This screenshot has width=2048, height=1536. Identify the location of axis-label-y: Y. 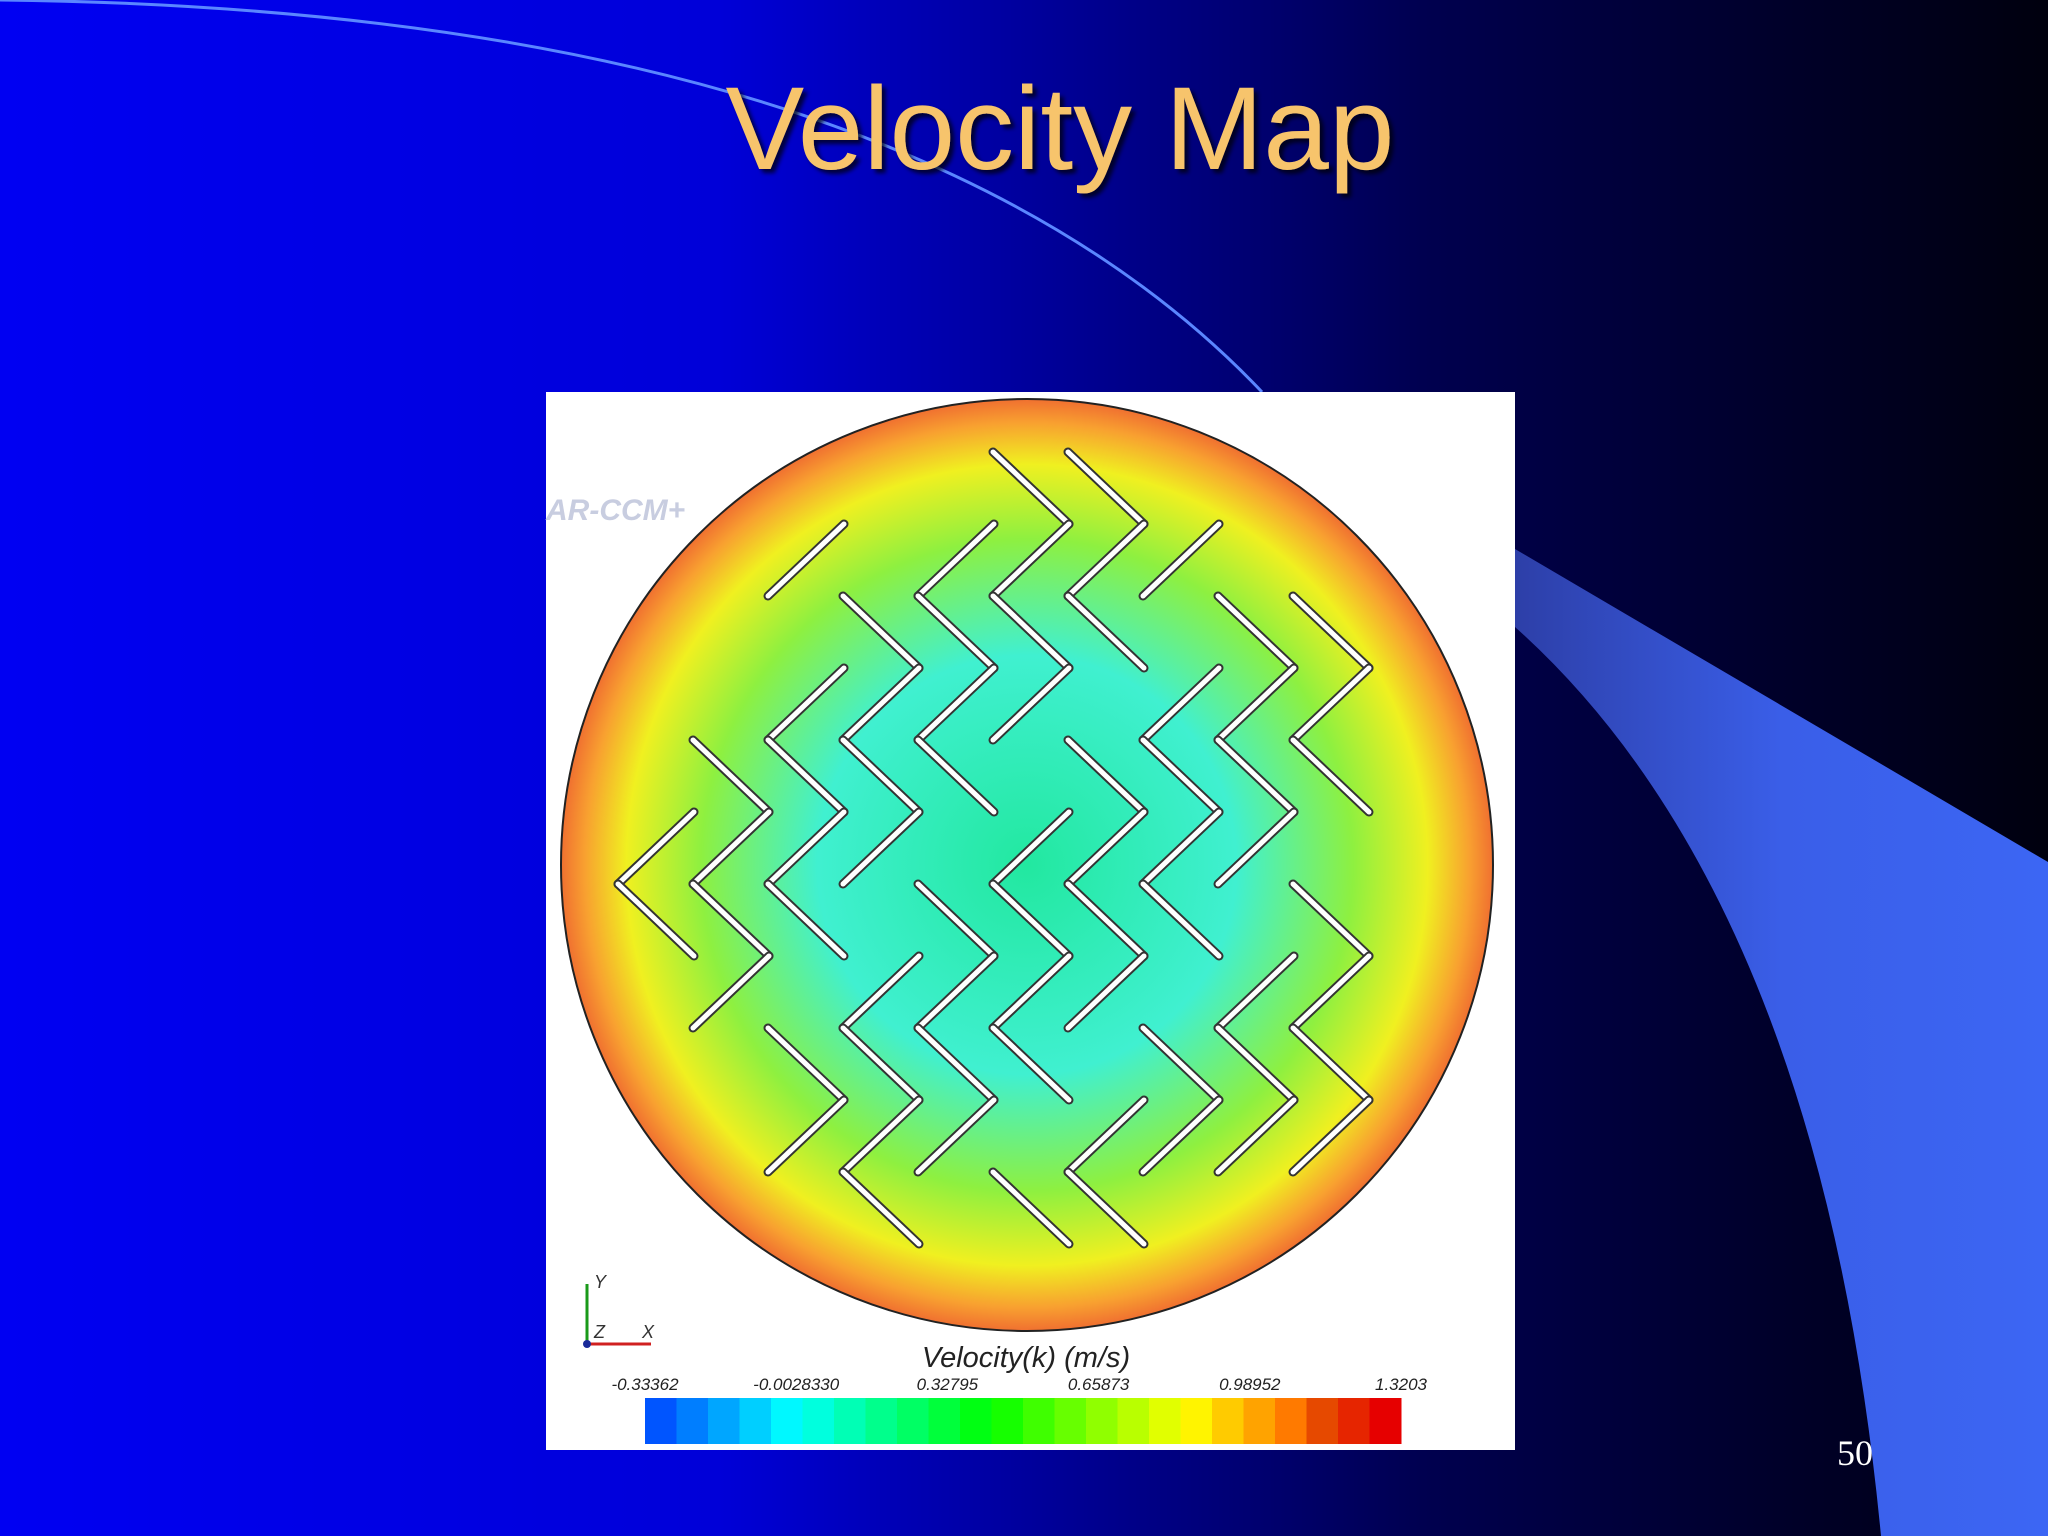
(601, 1282).